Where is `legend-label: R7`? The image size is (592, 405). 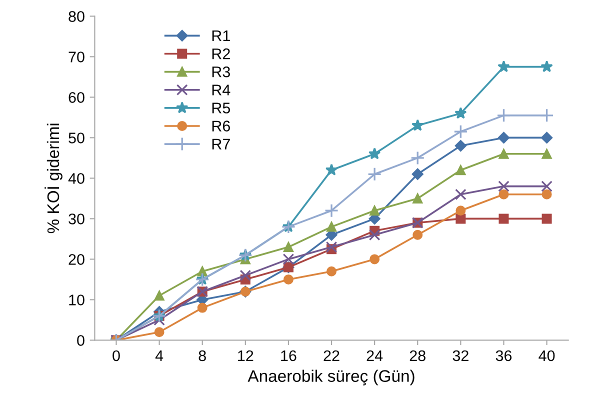
legend-label: R7 is located at coordinates (221, 144).